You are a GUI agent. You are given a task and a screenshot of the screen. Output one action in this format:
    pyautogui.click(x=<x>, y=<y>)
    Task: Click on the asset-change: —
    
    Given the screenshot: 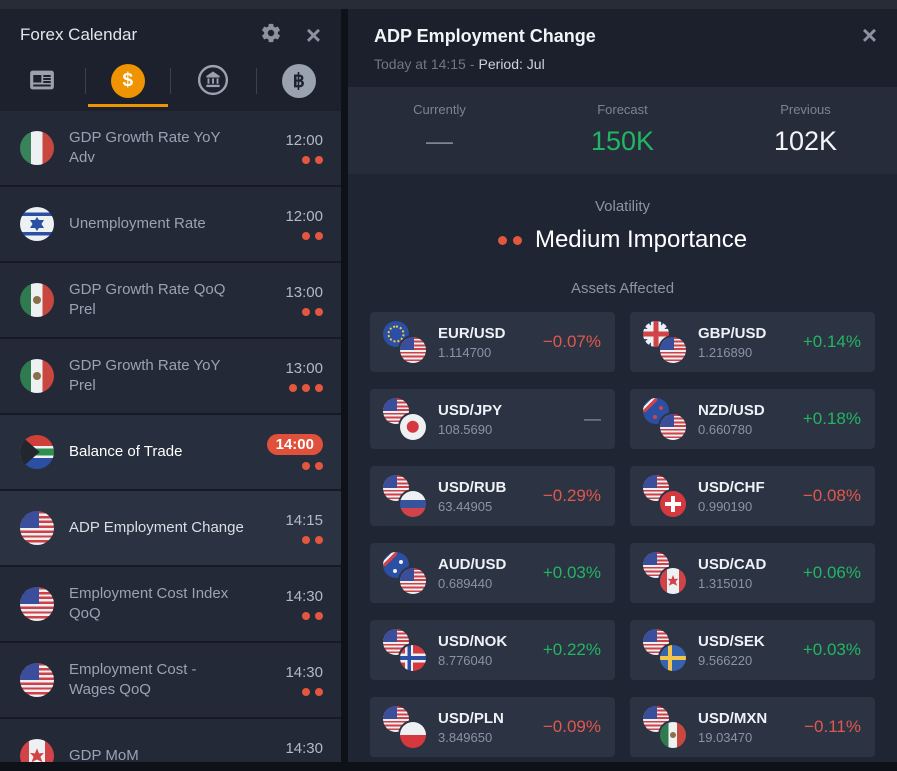 What is the action you would take?
    pyautogui.click(x=592, y=418)
    